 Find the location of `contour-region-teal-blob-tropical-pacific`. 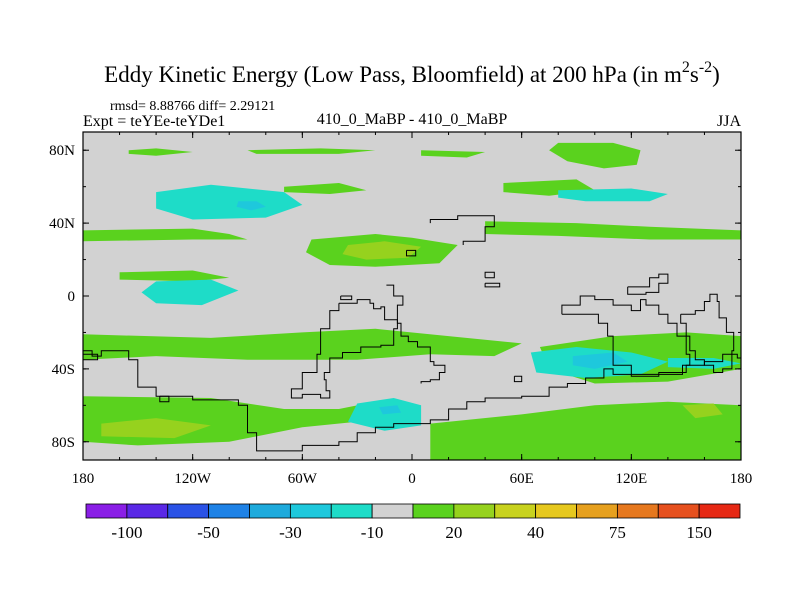

contour-region-teal-blob-tropical-pacific is located at coordinates (190, 292).